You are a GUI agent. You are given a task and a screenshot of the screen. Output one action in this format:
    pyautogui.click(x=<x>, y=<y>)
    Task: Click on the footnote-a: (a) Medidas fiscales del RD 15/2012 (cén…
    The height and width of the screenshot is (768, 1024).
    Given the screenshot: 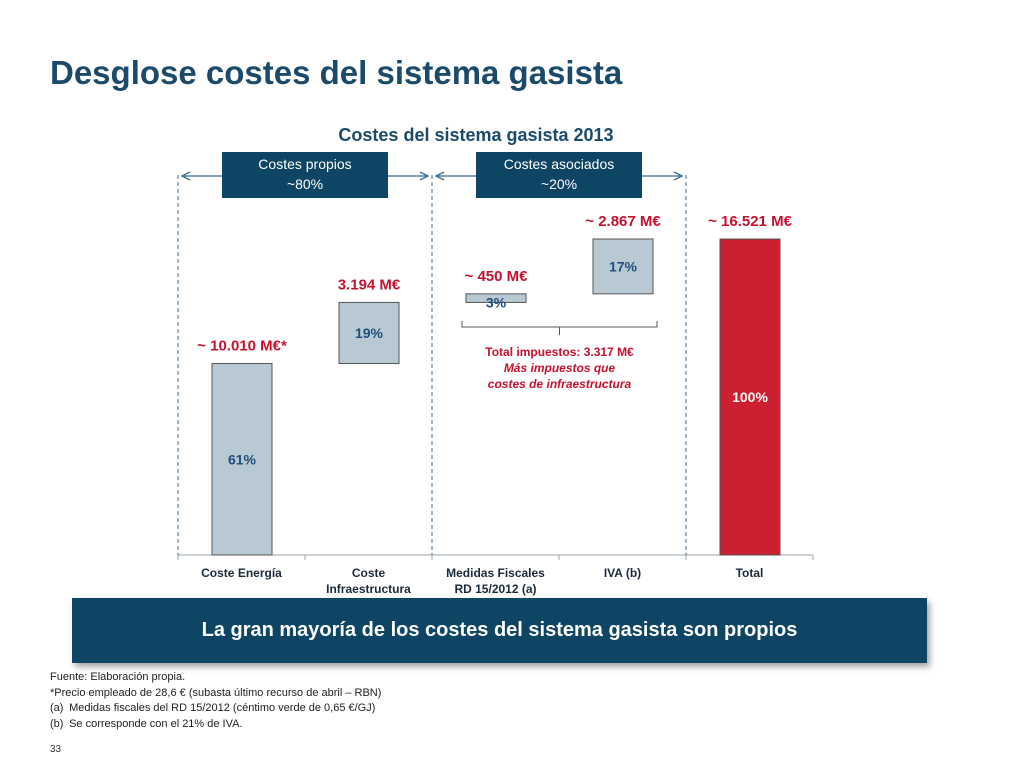 What is the action you would take?
    pyautogui.click(x=215, y=709)
    